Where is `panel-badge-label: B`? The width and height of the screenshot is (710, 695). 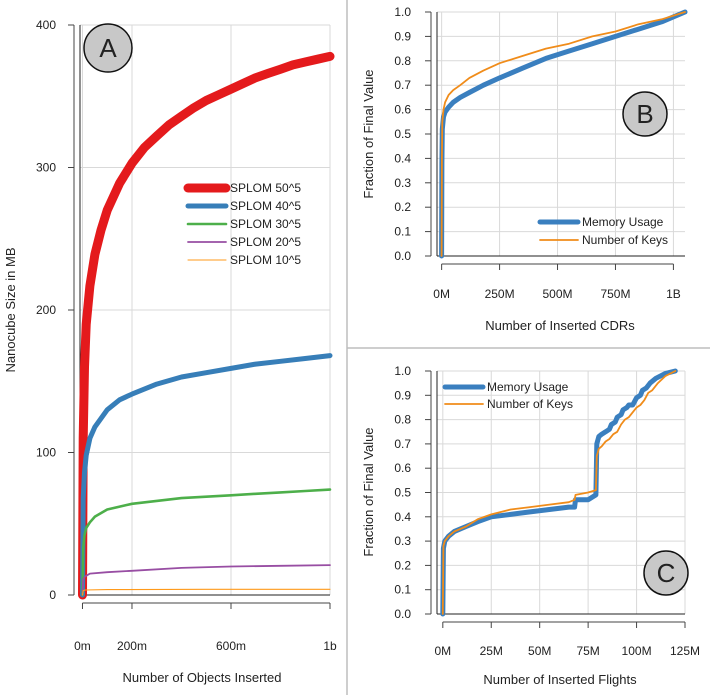 panel-badge-label: B is located at coordinates (644, 114).